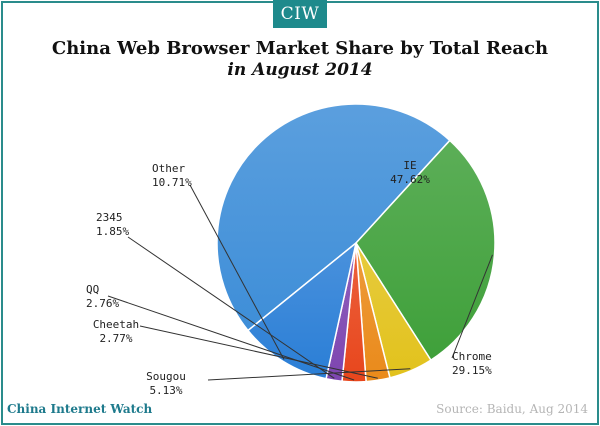  What do you see at coordinates (472, 370) in the screenshot?
I see `slice-value-chrome: 29.15%` at bounding box center [472, 370].